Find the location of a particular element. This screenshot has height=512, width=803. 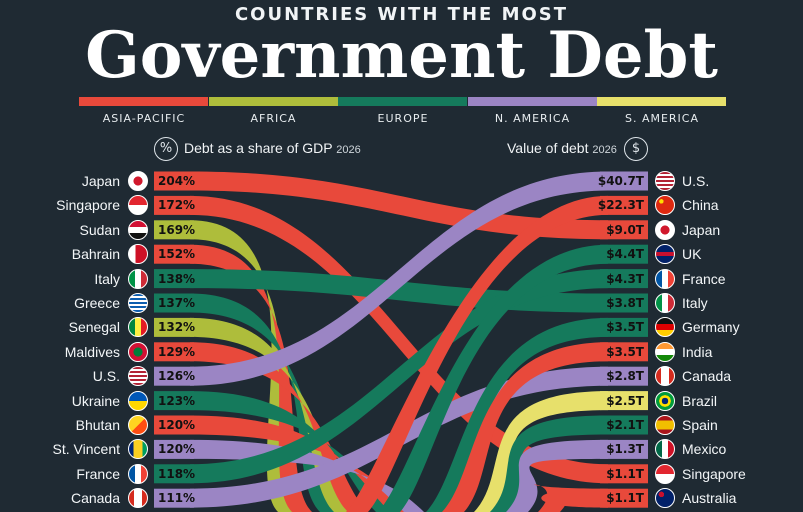

left-value-label: 204% is located at coordinates (177, 181).